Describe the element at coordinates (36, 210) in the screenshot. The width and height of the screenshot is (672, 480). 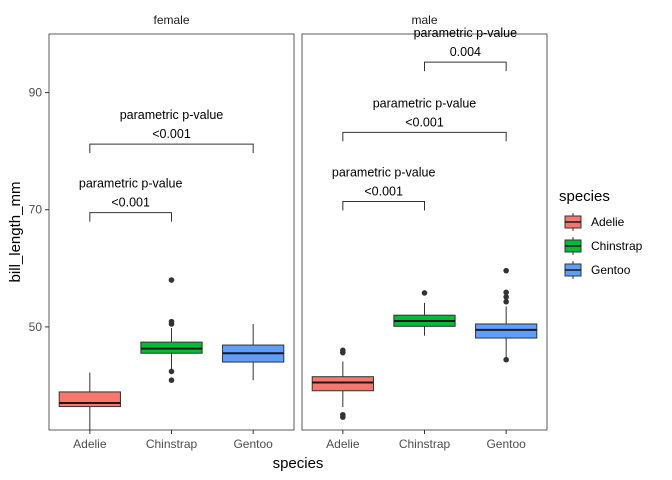
I see `y-tick-label: 70` at that location.